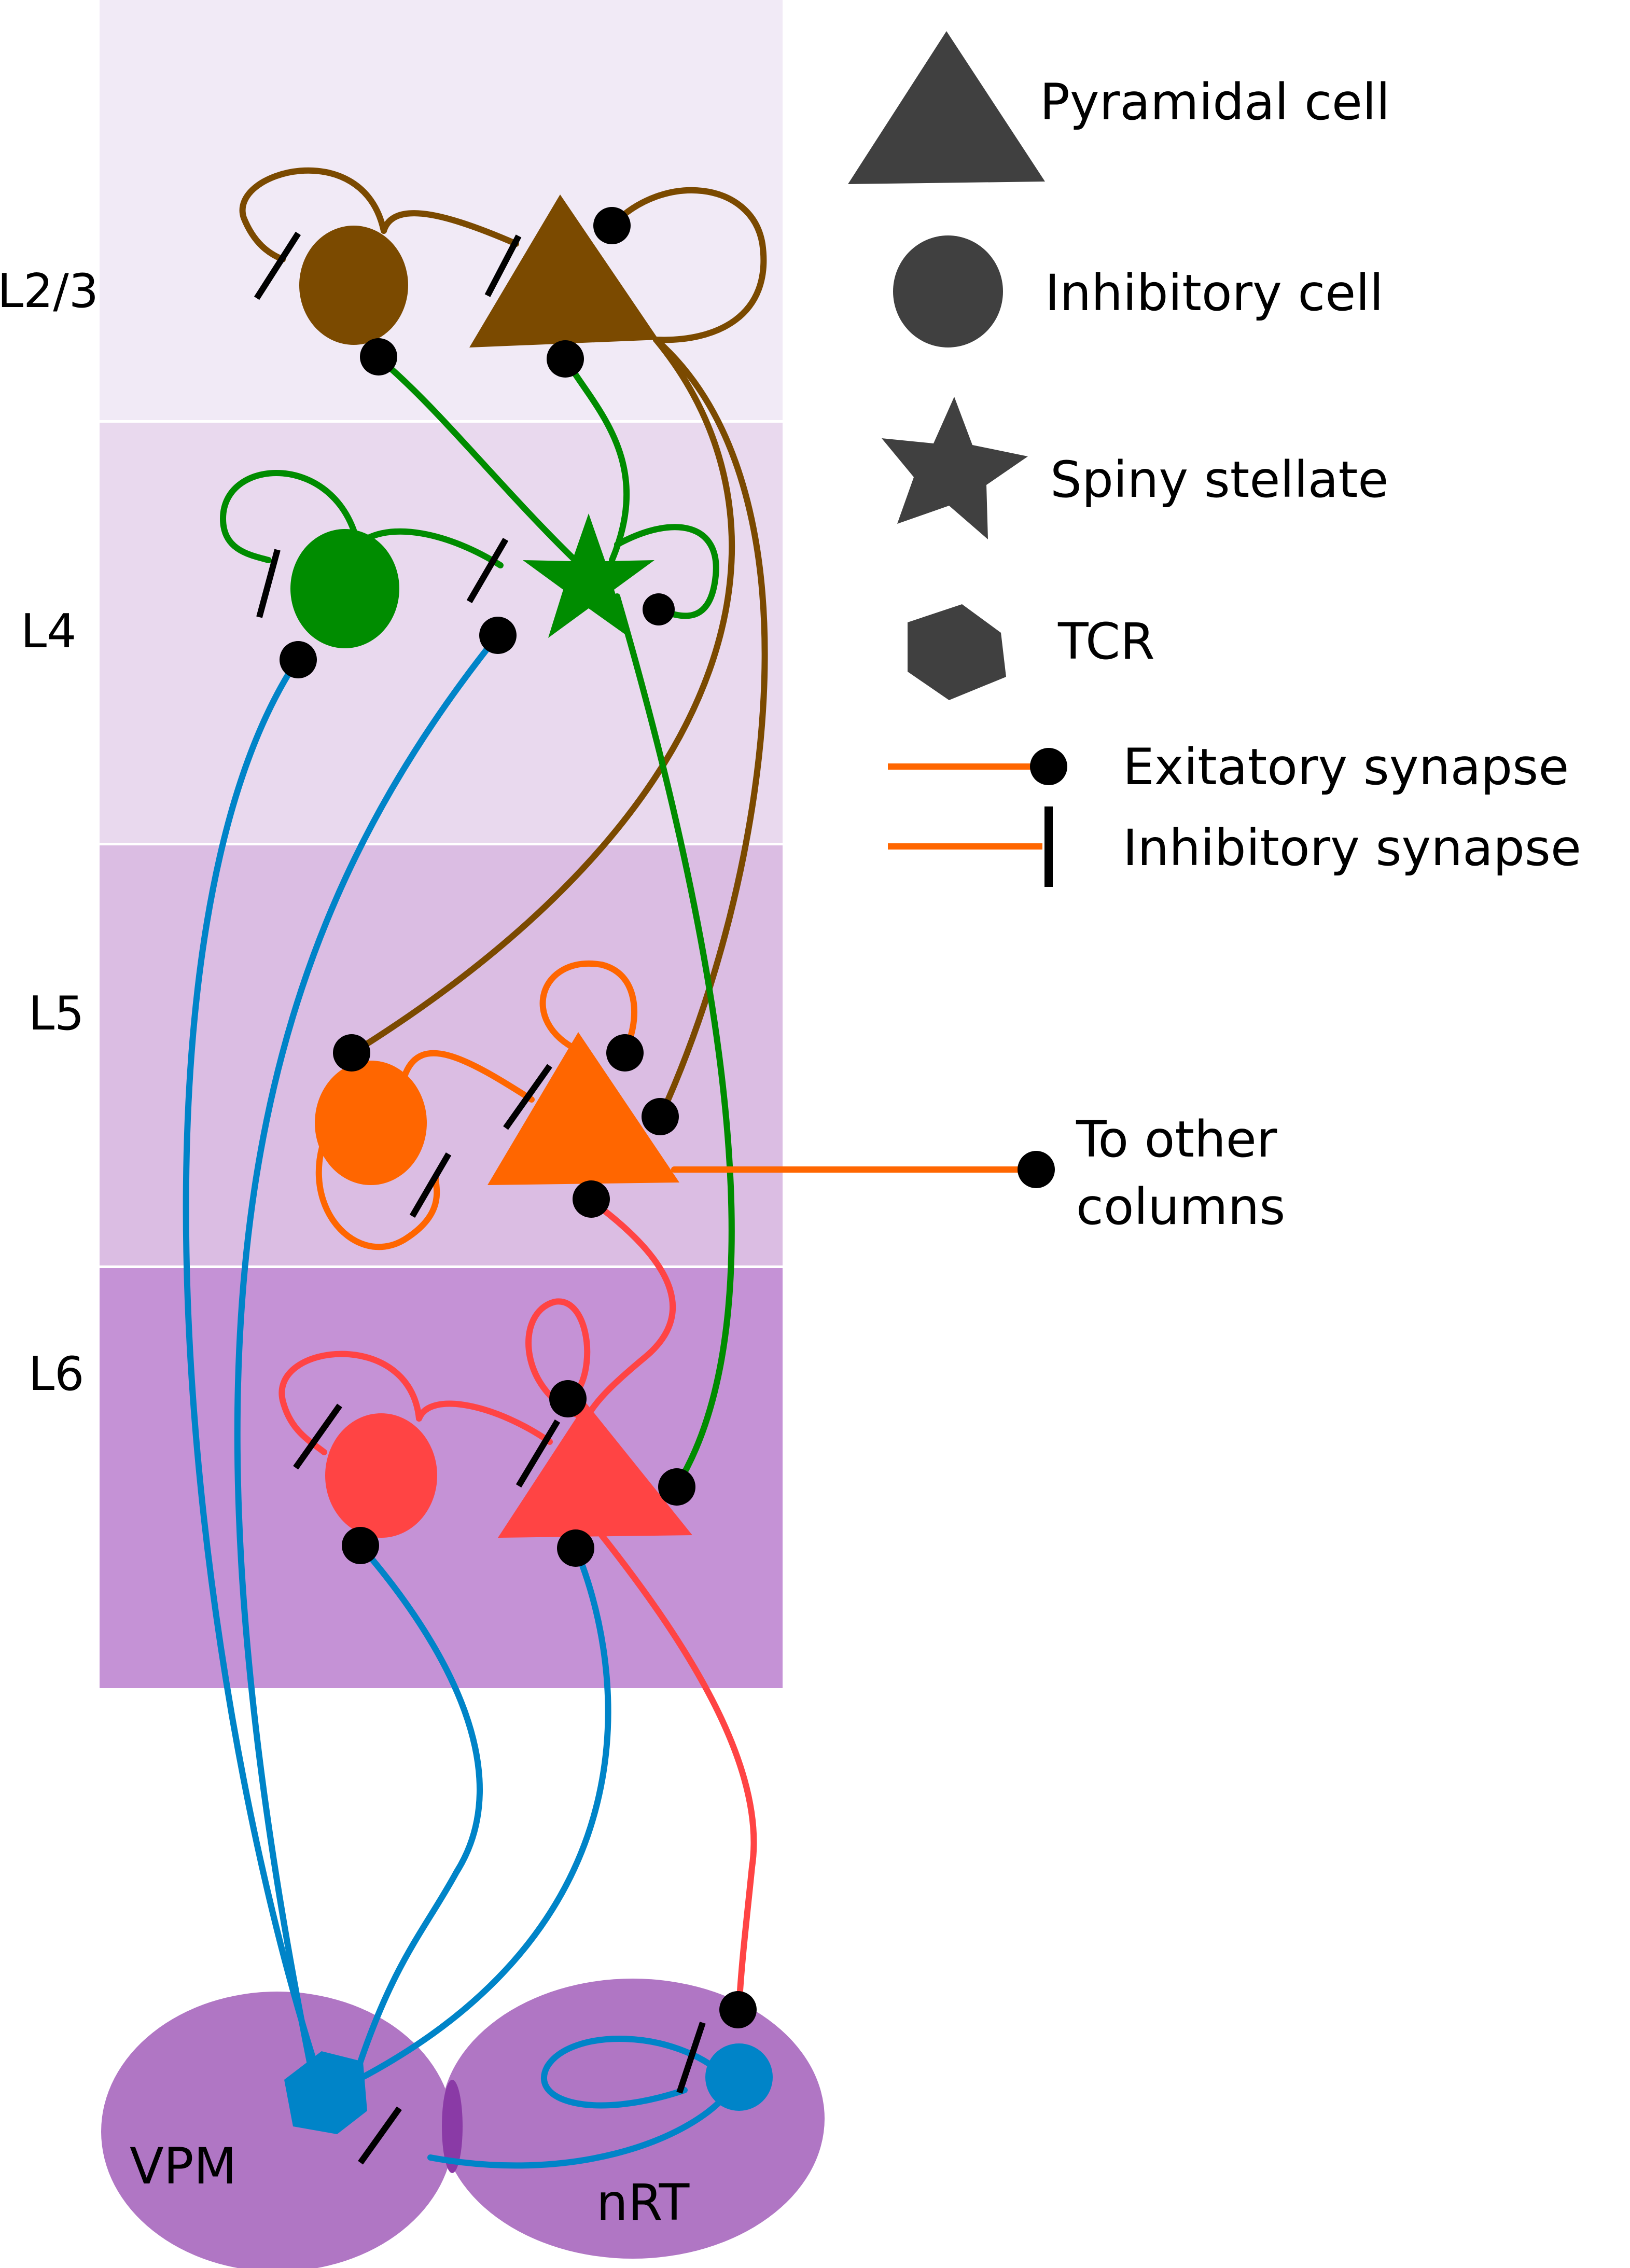  Describe the element at coordinates (739, 2077) in the screenshot. I see `nrt-inhibitory-cell` at that location.